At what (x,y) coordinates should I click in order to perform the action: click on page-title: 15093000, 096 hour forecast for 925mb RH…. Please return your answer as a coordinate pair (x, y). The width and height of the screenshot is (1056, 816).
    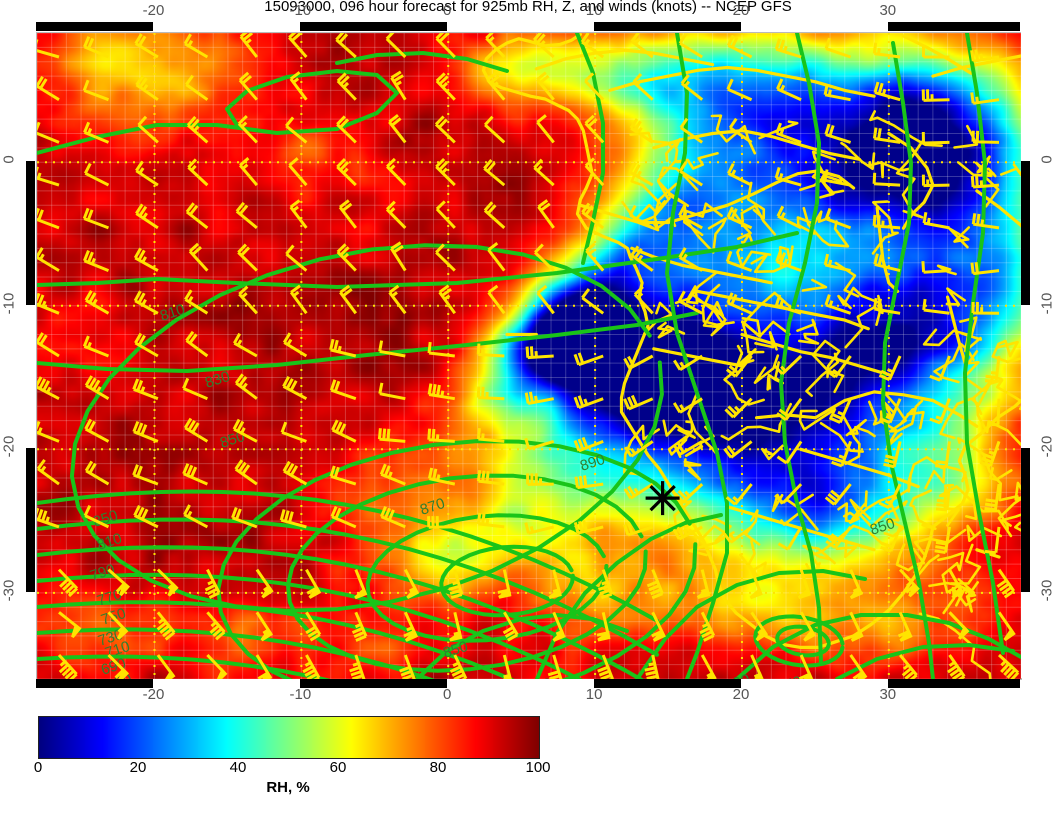
    Looking at the image, I should click on (528, 7).